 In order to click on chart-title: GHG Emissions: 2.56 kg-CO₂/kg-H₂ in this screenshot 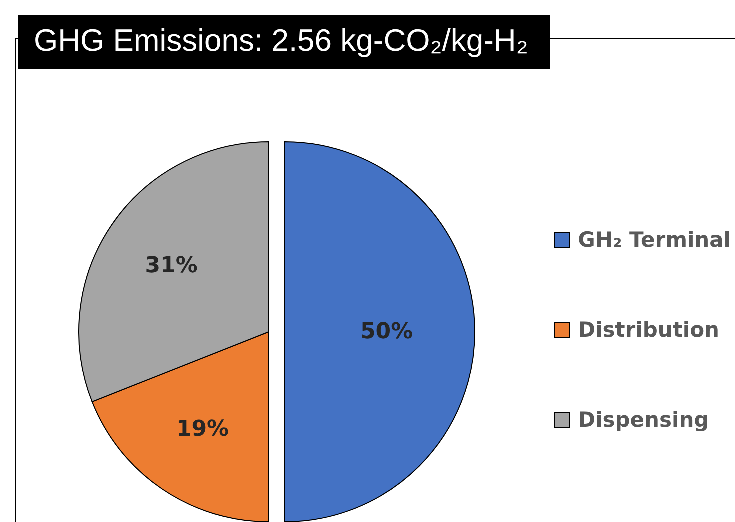, I will do `click(284, 42)`.